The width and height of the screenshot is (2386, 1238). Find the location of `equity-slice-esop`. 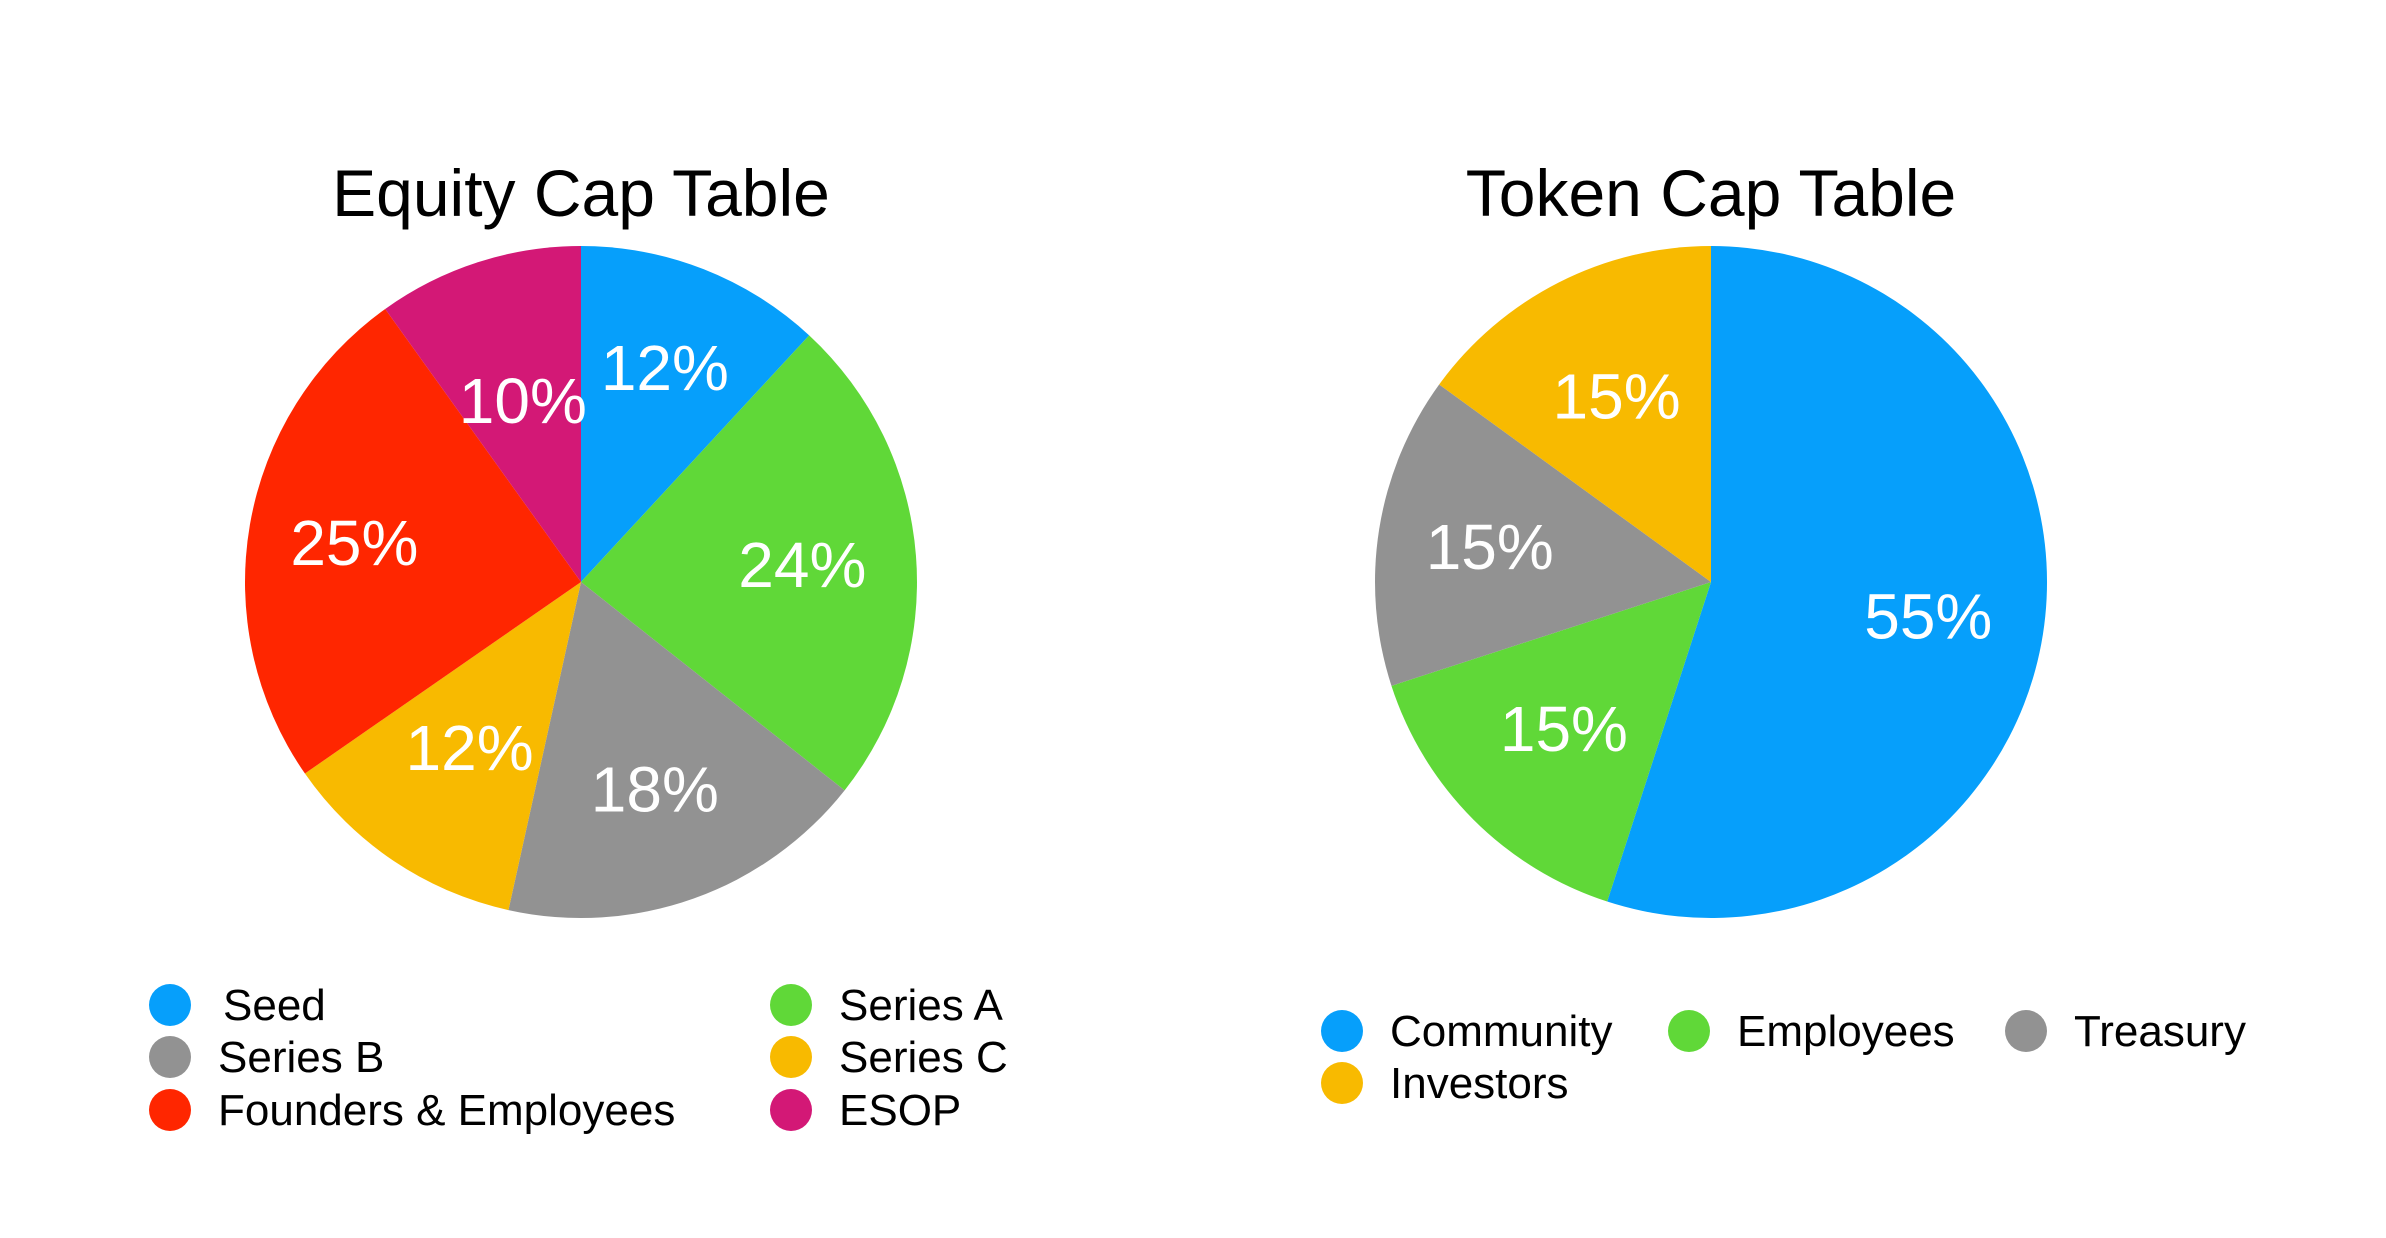

equity-slice-esop is located at coordinates (483, 414).